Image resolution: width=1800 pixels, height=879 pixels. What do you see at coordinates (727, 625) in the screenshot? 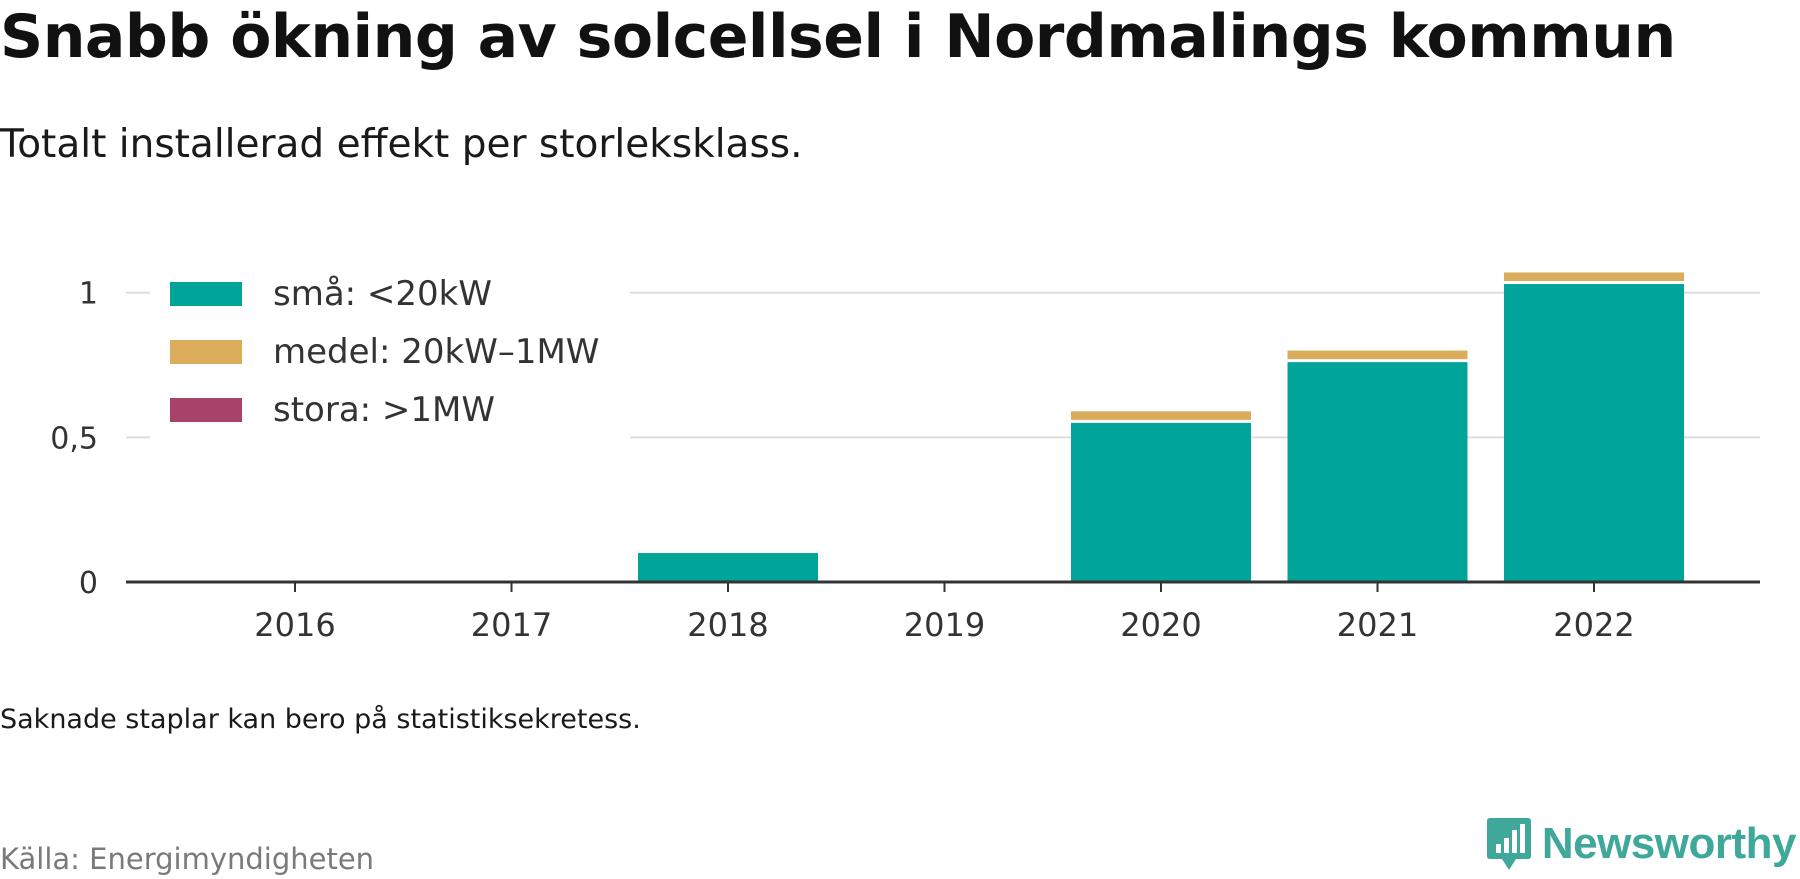
I see `x-tick-label: 2018` at bounding box center [727, 625].